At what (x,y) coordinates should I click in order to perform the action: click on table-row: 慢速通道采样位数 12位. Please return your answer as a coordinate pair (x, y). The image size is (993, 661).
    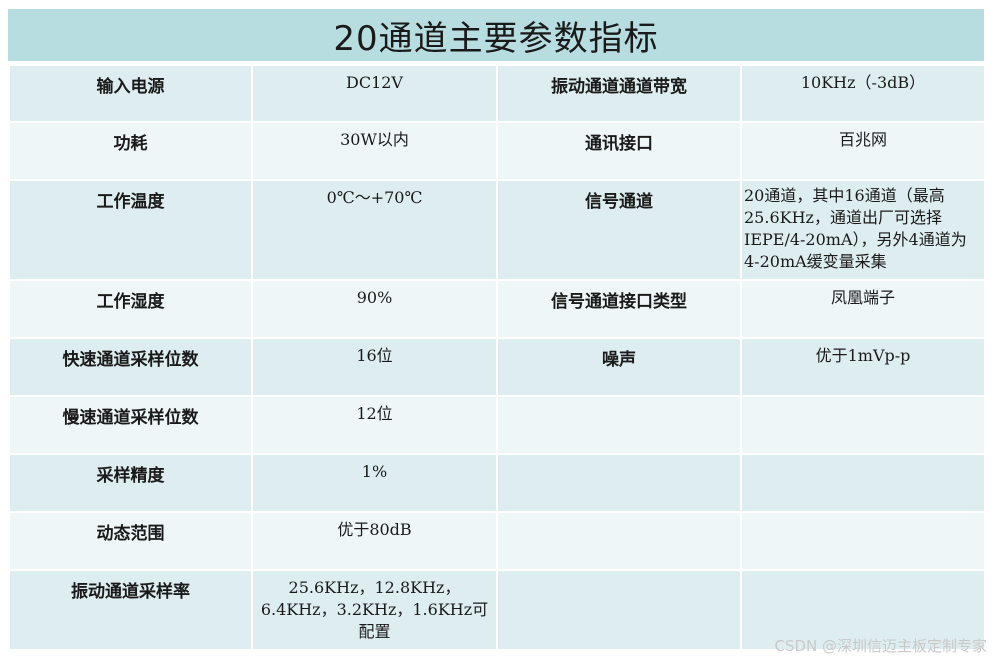
    Looking at the image, I should click on (497, 425).